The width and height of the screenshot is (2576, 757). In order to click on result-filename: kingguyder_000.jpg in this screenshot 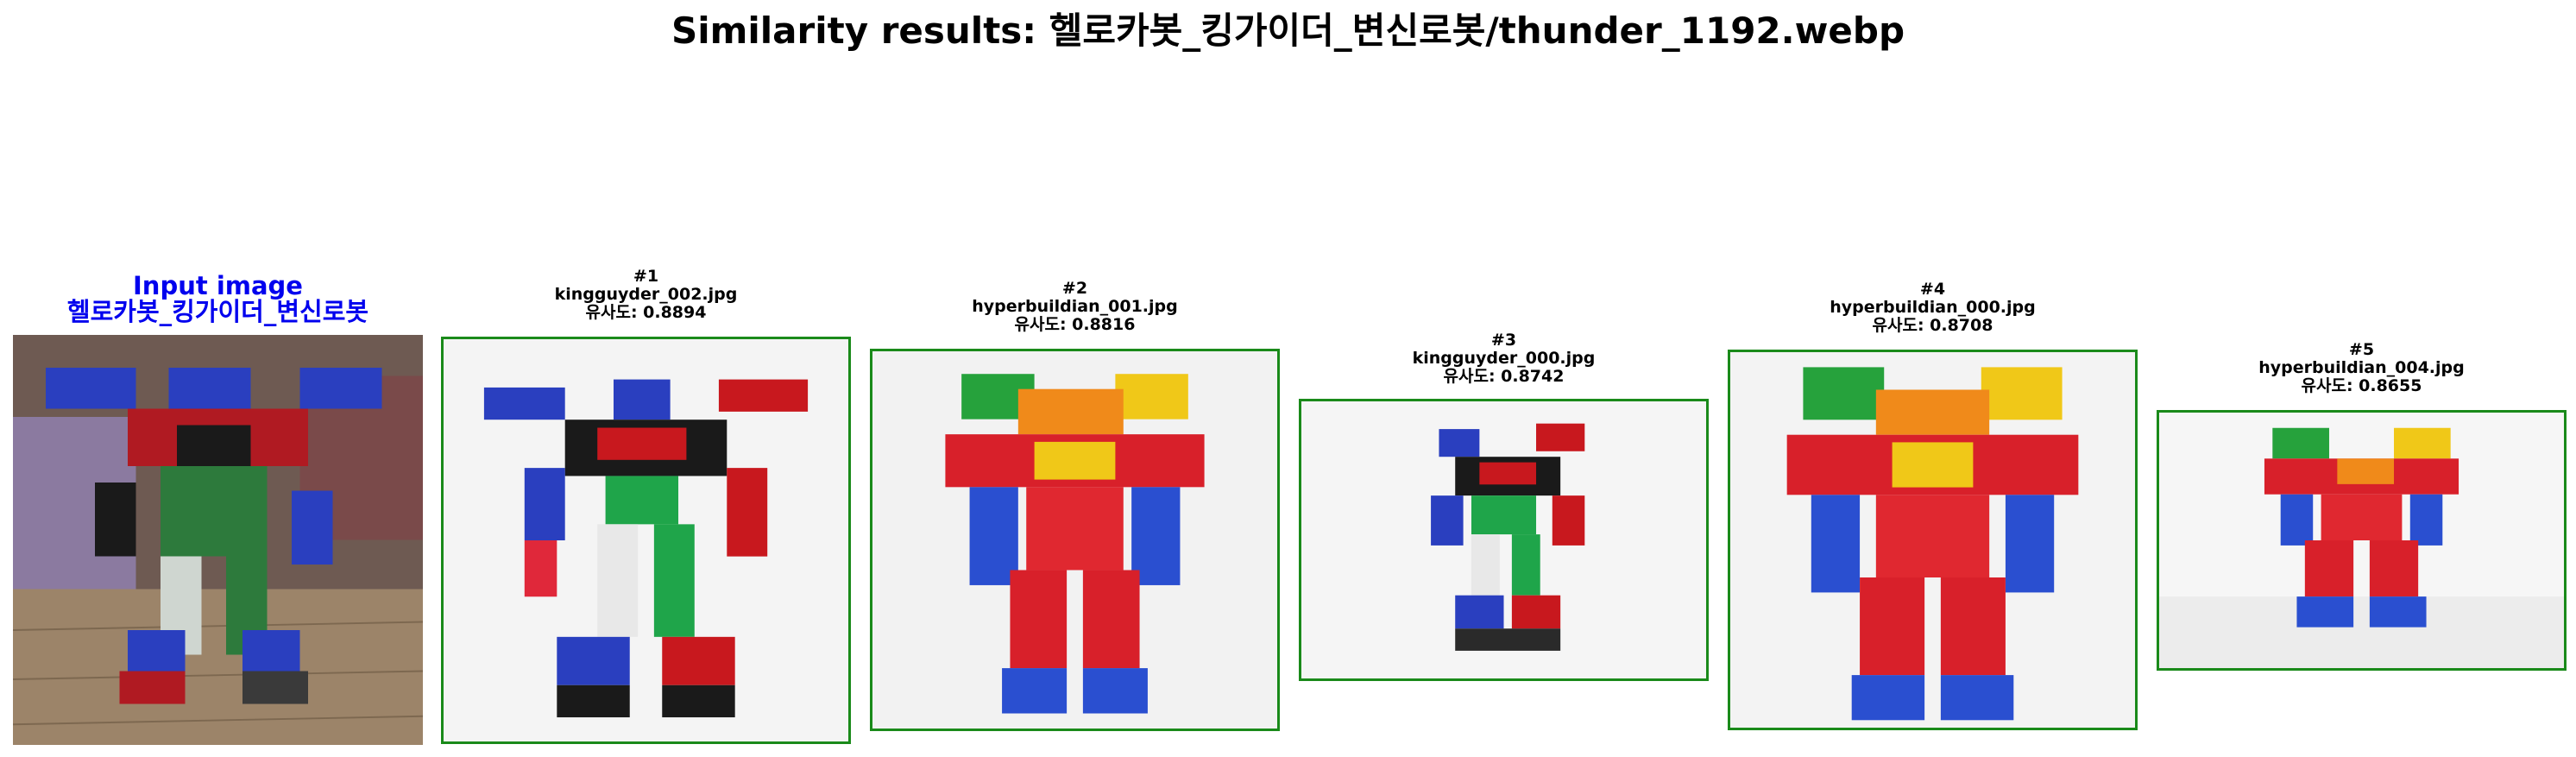, I will do `click(1504, 358)`.